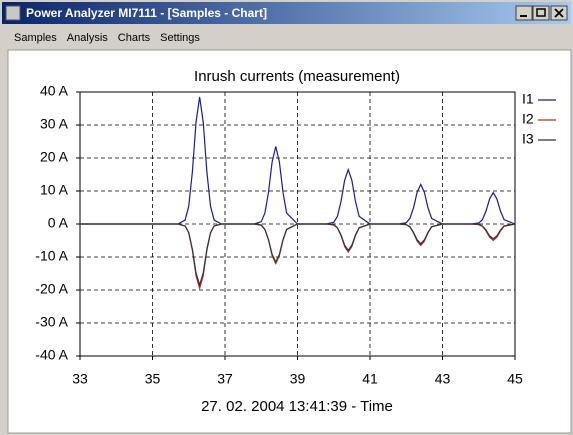  I want to click on legend-label: I1, so click(528, 99).